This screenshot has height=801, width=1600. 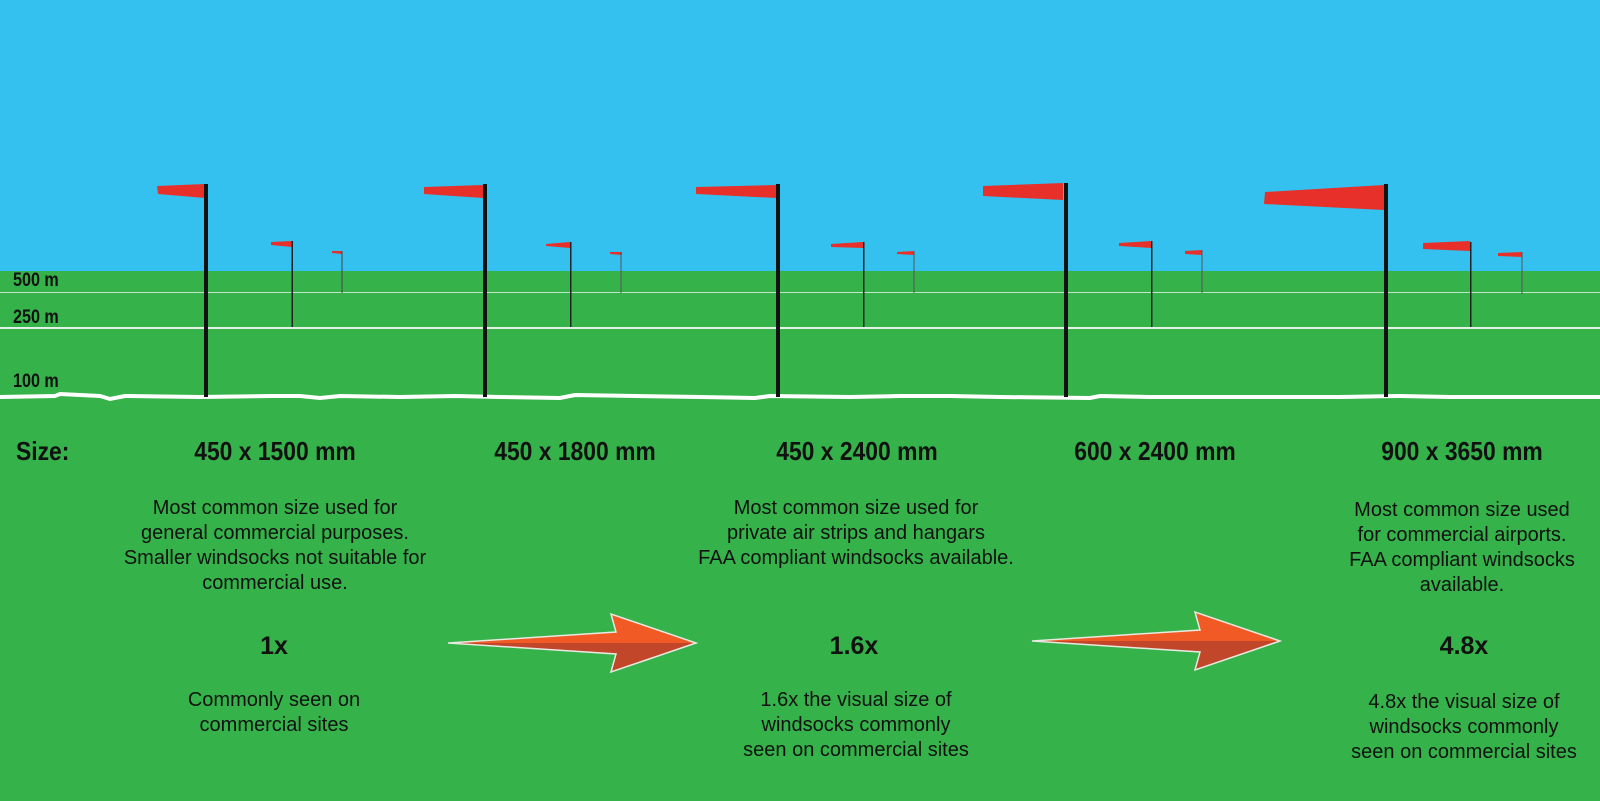 What do you see at coordinates (559, 284) in the screenshot?
I see `windsock-450x1800-mid` at bounding box center [559, 284].